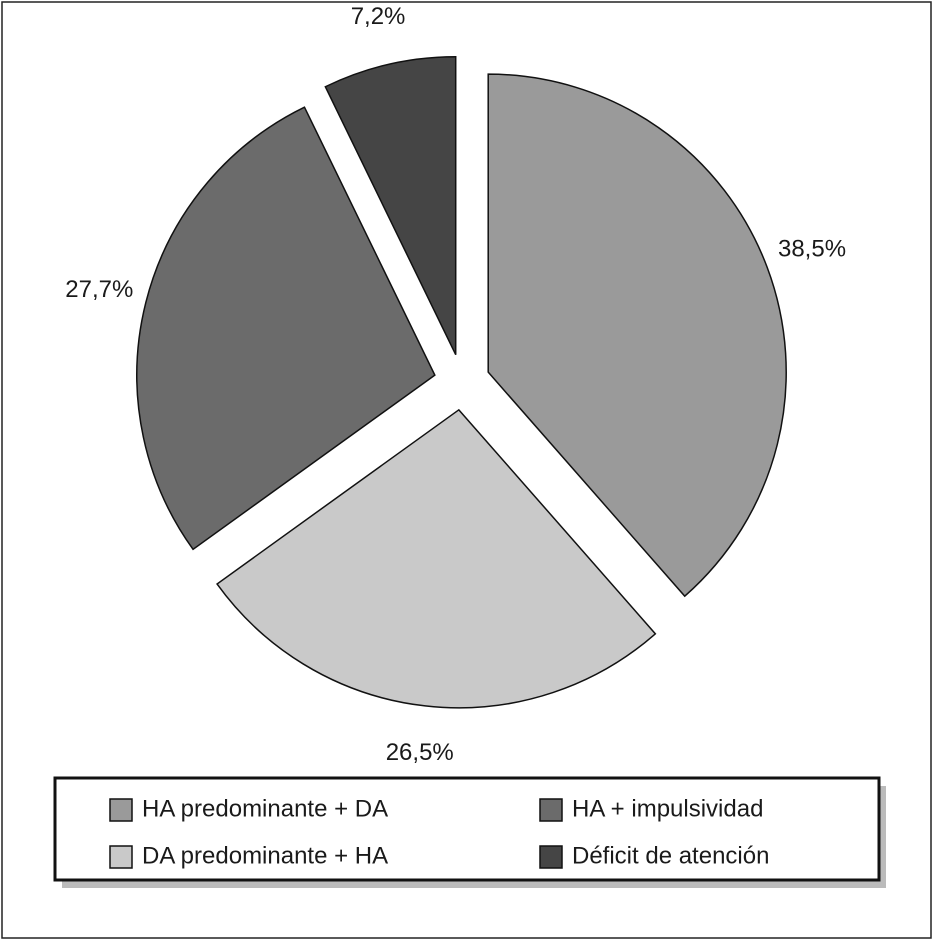 This screenshot has width=934, height=946. What do you see at coordinates (467, 829) in the screenshot?
I see `legend-box` at bounding box center [467, 829].